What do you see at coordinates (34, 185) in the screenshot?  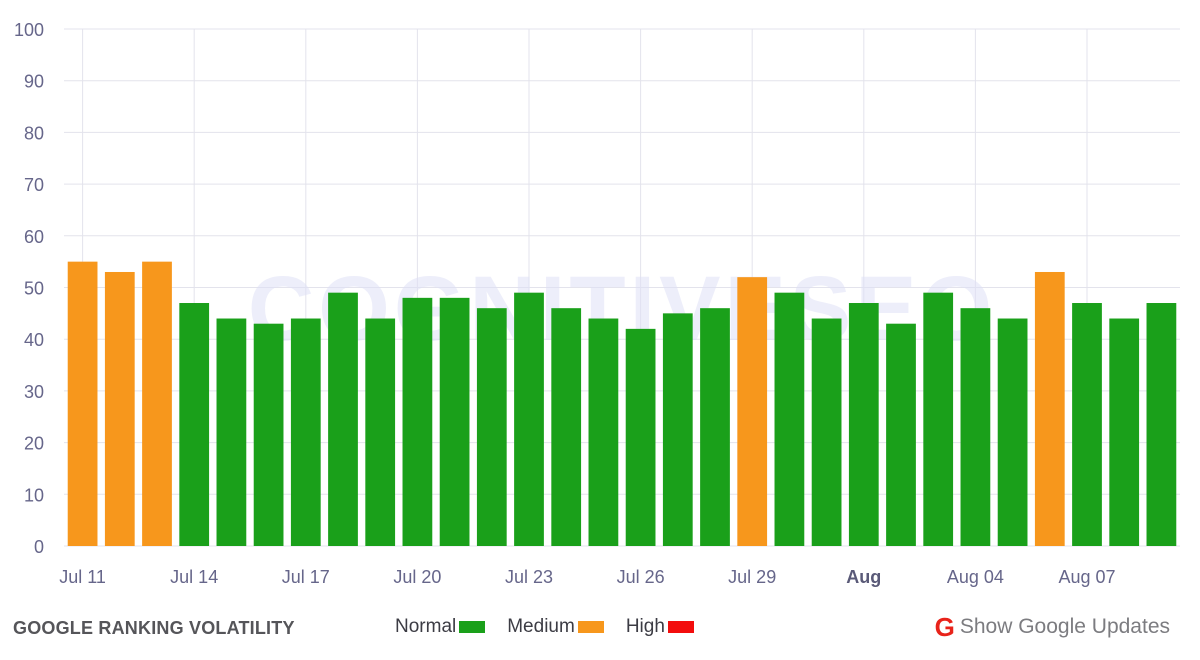 I see `y-tick-label: 70` at bounding box center [34, 185].